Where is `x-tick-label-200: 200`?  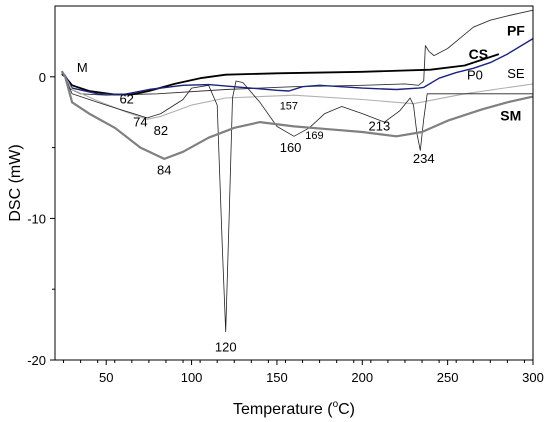 x-tick-label-200: 200 is located at coordinates (362, 377).